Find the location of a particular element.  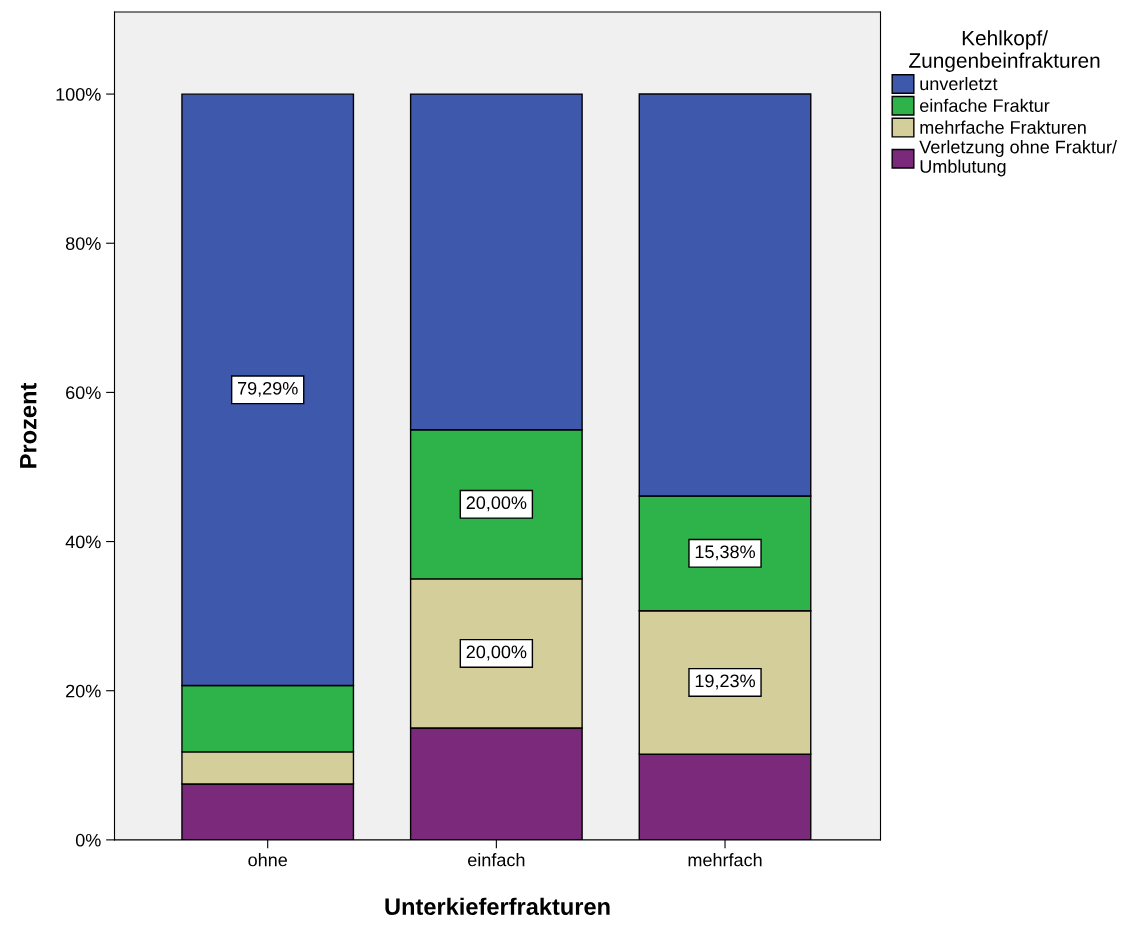

legend-label: mehrfache Frakturen is located at coordinates (1003, 127).